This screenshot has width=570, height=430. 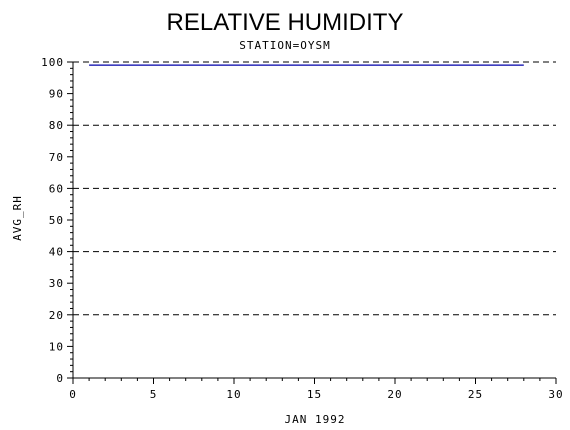 What do you see at coordinates (60, 378) in the screenshot?
I see `y-tick-label-0: 0` at bounding box center [60, 378].